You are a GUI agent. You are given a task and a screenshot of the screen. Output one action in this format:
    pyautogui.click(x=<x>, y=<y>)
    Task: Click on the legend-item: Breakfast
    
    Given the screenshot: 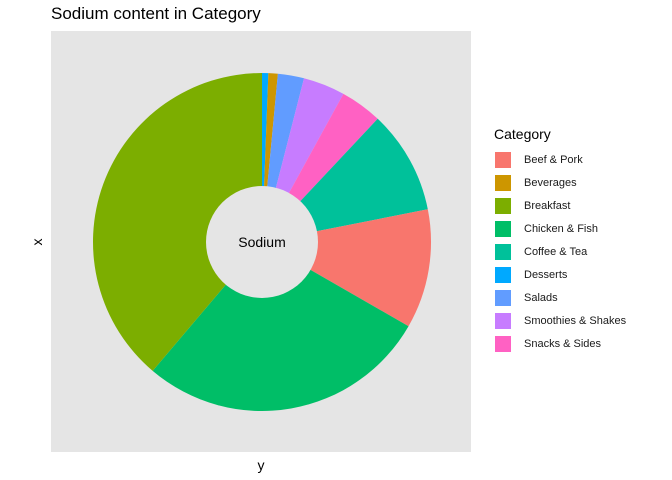 What is the action you would take?
    pyautogui.click(x=560, y=205)
    